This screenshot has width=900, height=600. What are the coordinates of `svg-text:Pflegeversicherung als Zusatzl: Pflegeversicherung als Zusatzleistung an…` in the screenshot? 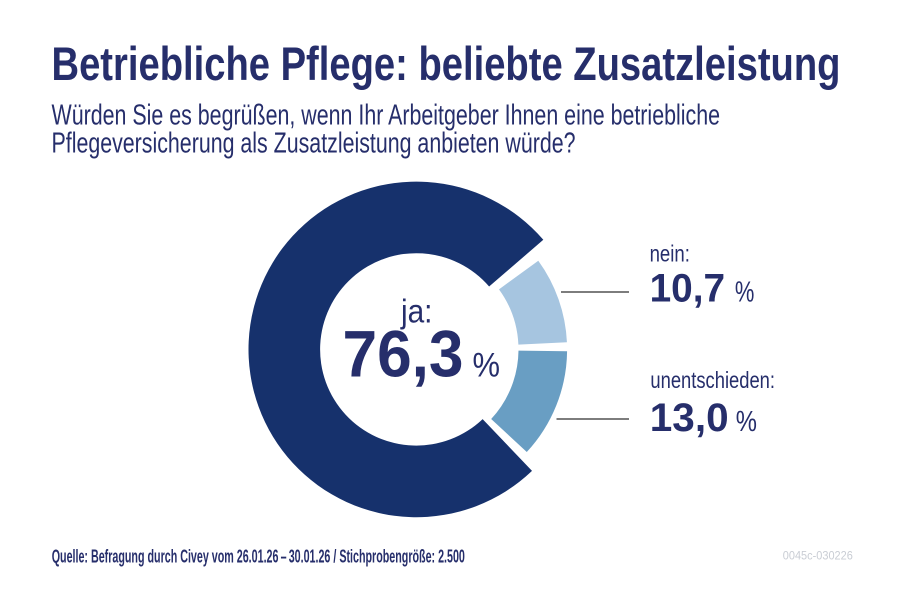 It's located at (314, 143).